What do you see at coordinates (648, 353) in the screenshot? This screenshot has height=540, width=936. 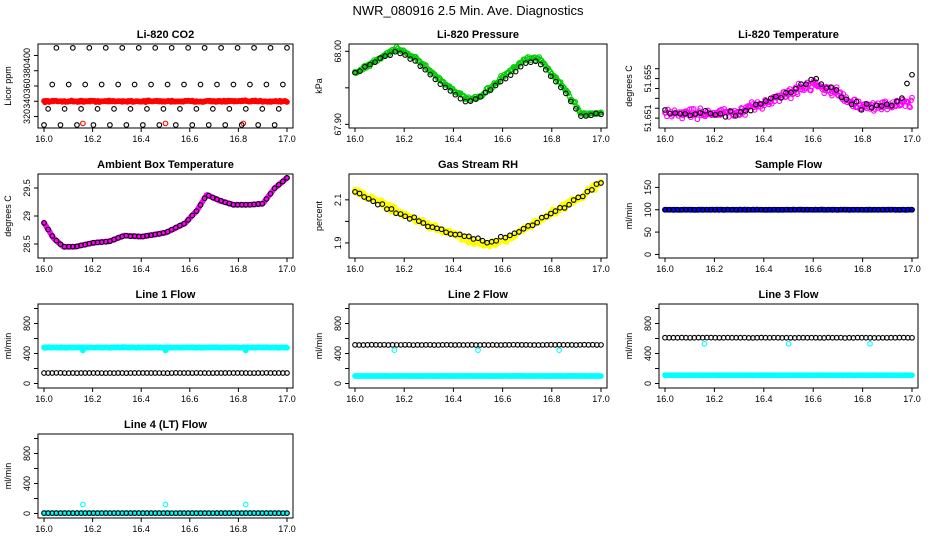 I see `y-tick-label: 400` at bounding box center [648, 353].